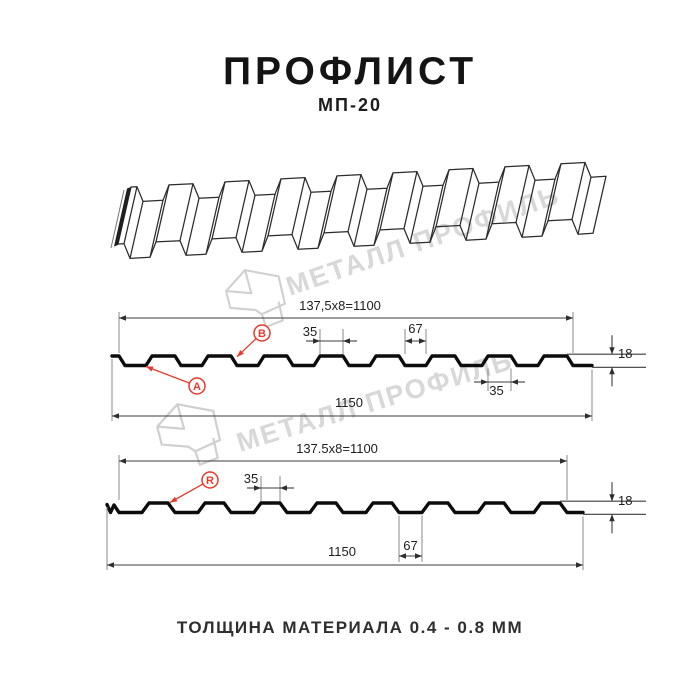  I want to click on dimension-label: 137.5x8=1100, so click(337, 448).